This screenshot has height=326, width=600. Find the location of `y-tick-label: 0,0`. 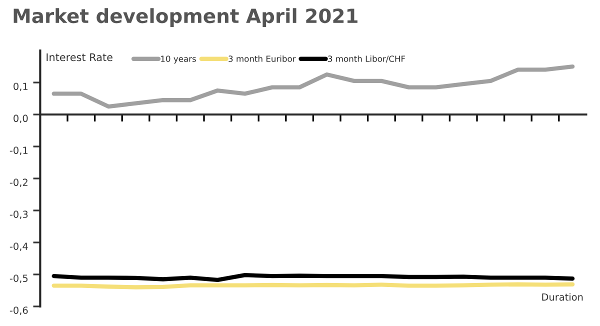

y-tick-label: 0,0 is located at coordinates (21, 119).